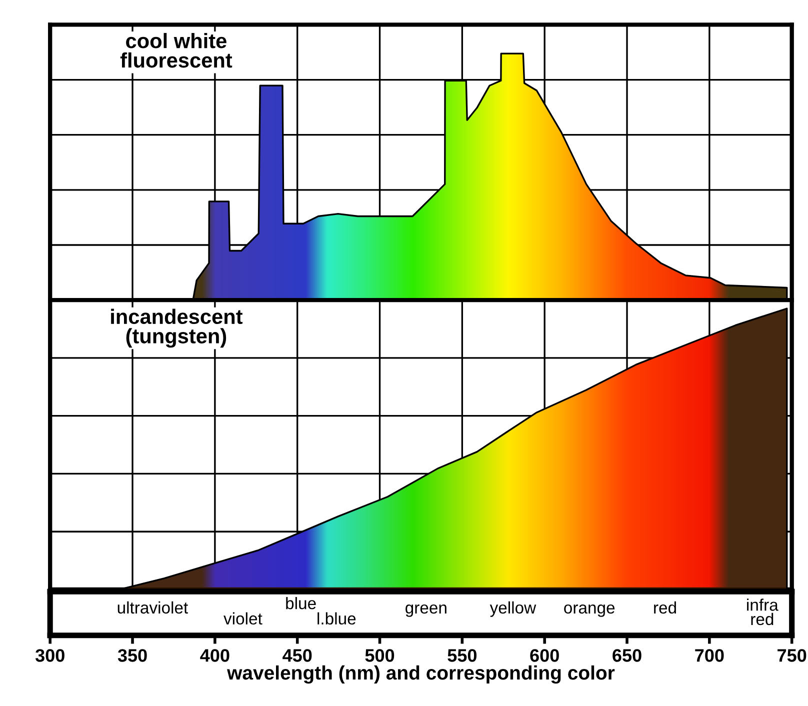  Describe the element at coordinates (243, 618) in the screenshot. I see `text: violet` at that location.